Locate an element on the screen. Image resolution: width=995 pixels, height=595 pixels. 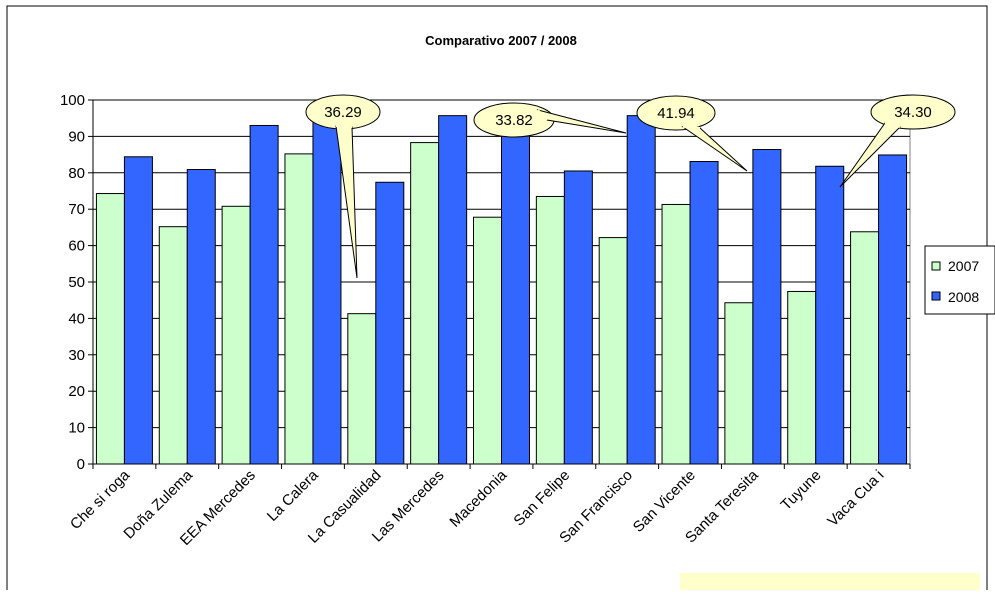
legend: 2007 2008 is located at coordinates (959, 280).